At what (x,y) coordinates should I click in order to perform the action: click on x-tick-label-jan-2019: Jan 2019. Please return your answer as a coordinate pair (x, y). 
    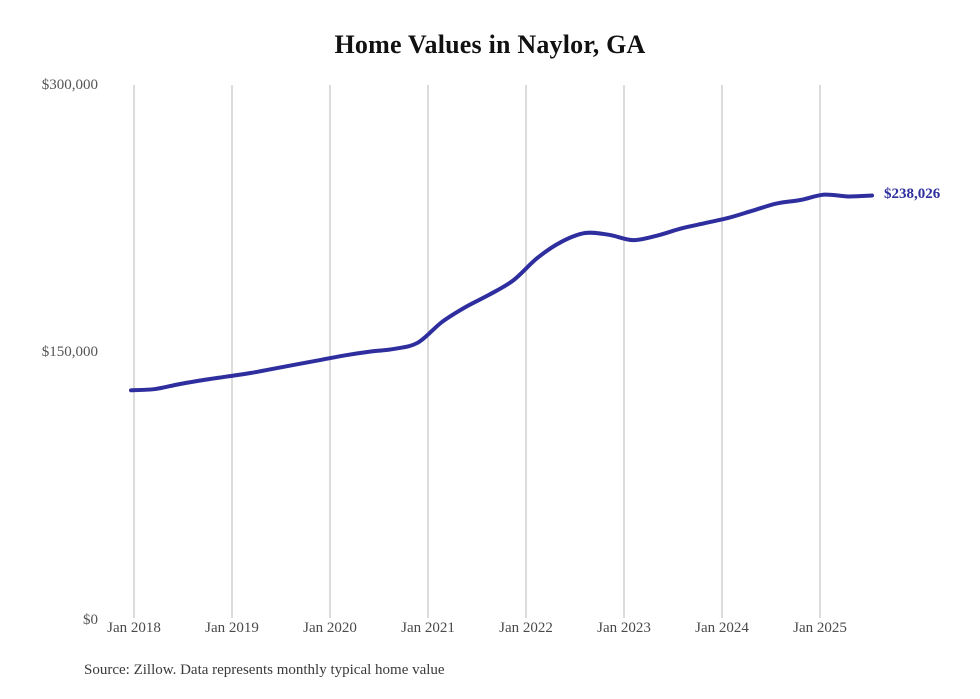
    Looking at the image, I should click on (232, 628).